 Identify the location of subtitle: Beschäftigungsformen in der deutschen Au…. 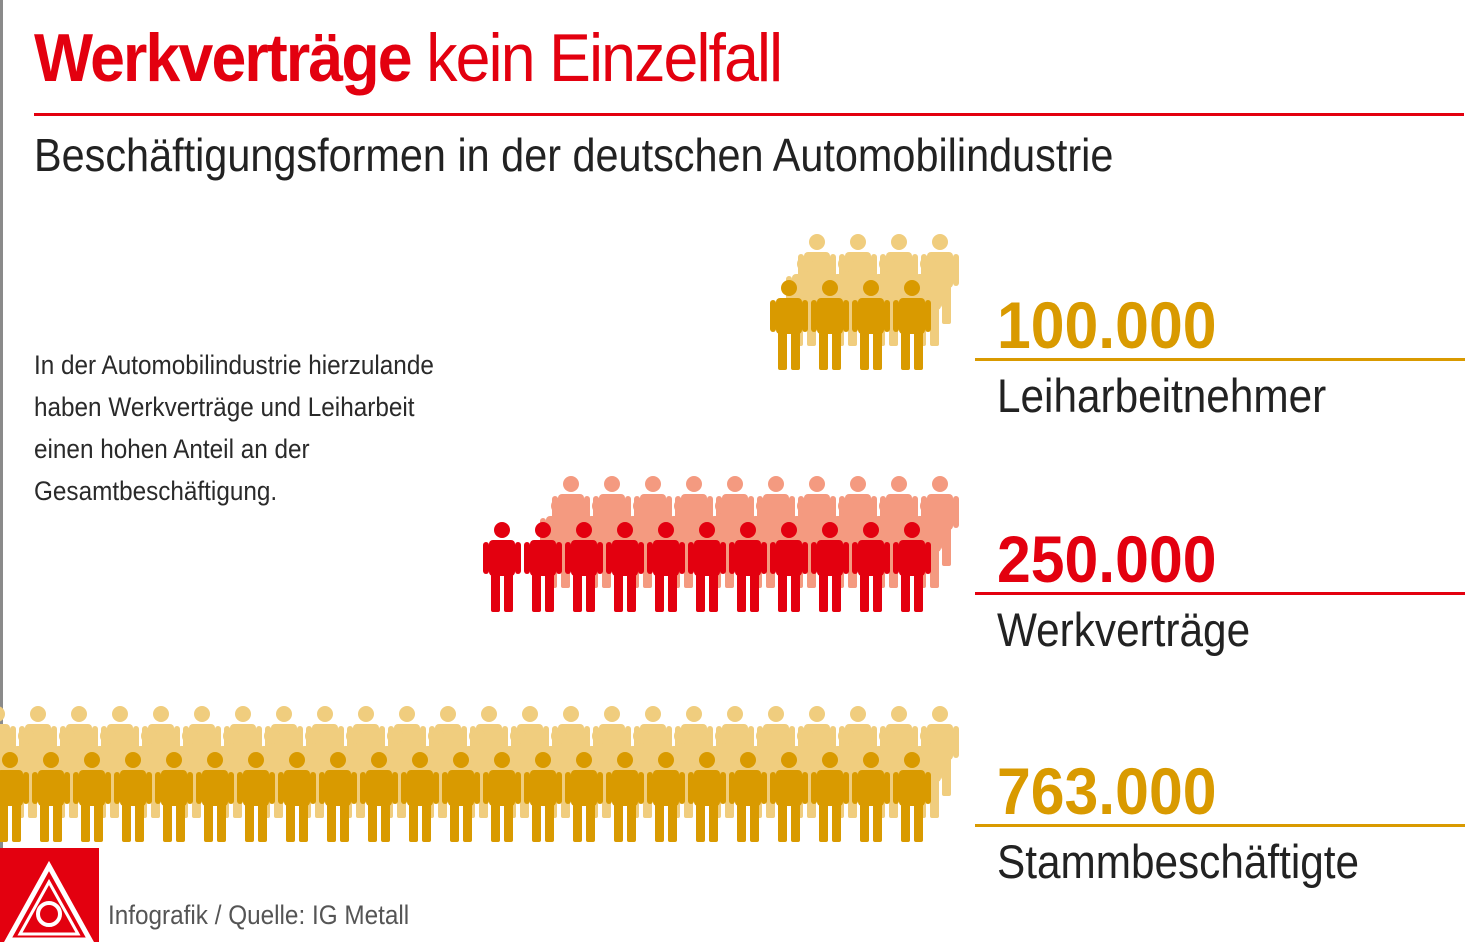
(574, 155).